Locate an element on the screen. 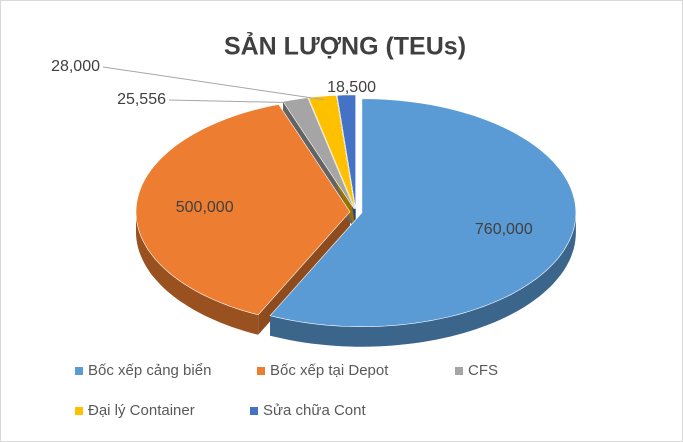 This screenshot has height=442, width=683. data-label: 18,500 is located at coordinates (351, 87).